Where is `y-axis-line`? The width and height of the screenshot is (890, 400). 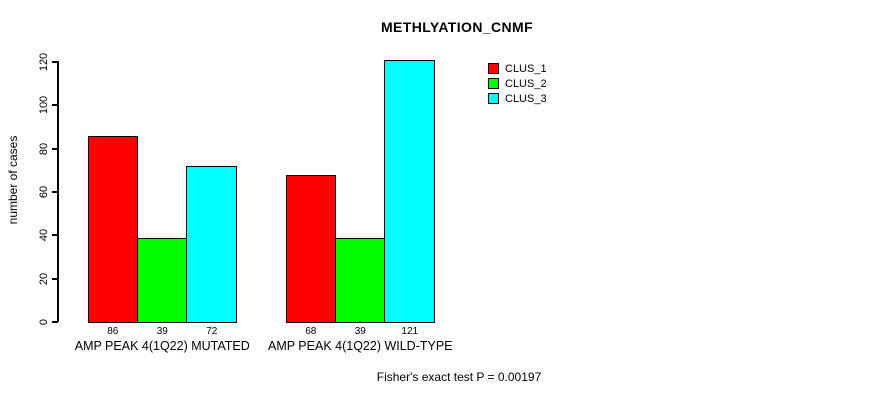
y-axis-line is located at coordinates (58, 191).